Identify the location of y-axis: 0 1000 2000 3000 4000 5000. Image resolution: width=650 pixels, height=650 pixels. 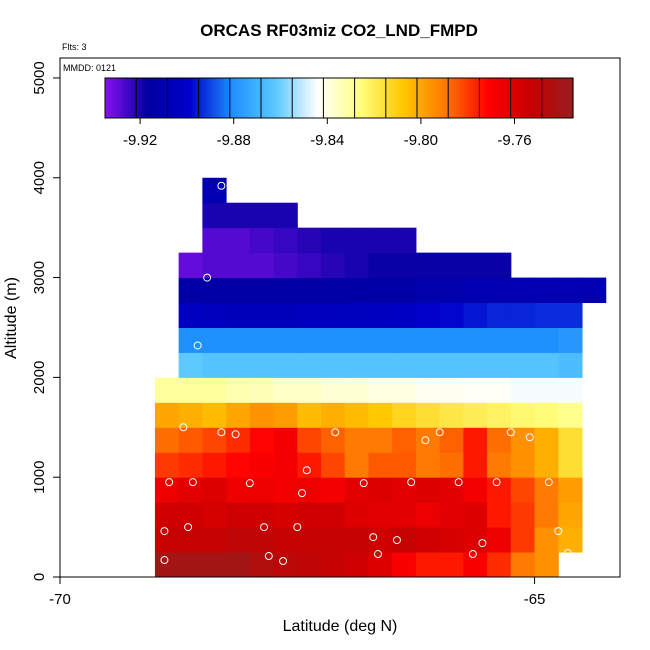
(45, 321).